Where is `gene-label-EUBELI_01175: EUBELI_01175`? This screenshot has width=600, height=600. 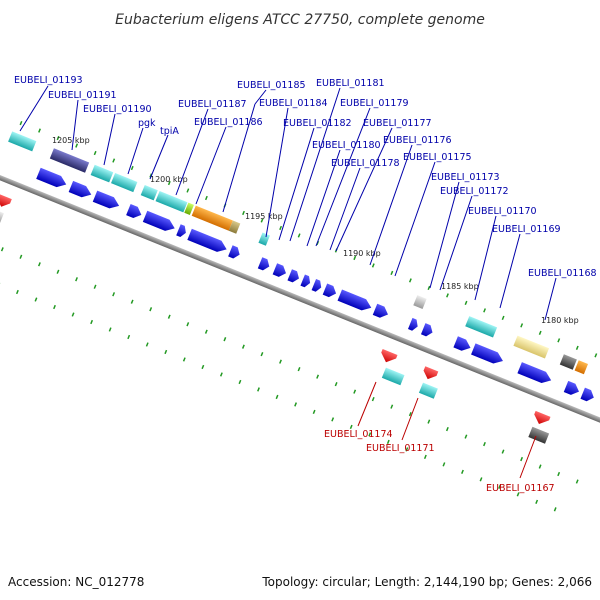
gene-label-EUBELI_01175: EUBELI_01175 is located at coordinates (437, 157).